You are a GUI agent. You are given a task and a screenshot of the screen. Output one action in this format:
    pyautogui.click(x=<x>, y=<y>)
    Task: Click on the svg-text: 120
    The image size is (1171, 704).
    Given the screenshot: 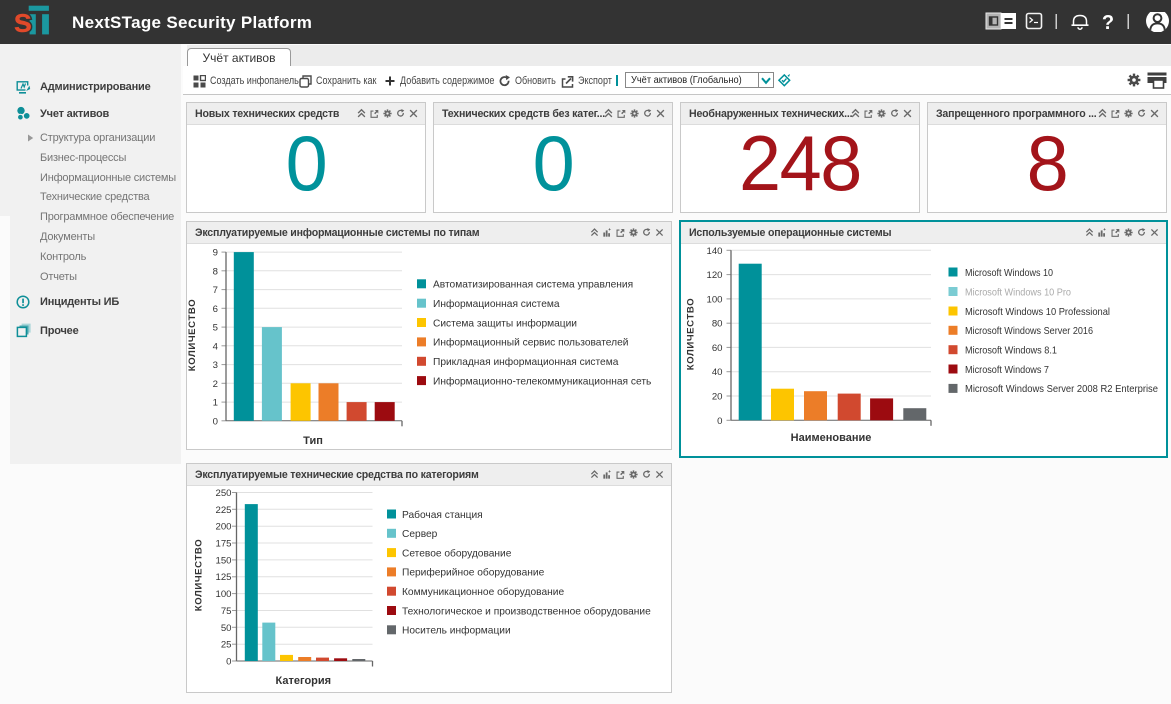 What is the action you would take?
    pyautogui.click(x=714, y=275)
    